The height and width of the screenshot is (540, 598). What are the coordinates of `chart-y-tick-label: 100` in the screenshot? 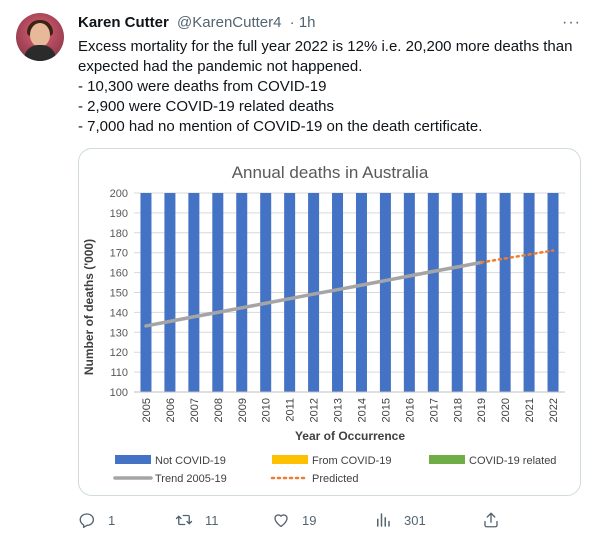 It's located at (119, 393).